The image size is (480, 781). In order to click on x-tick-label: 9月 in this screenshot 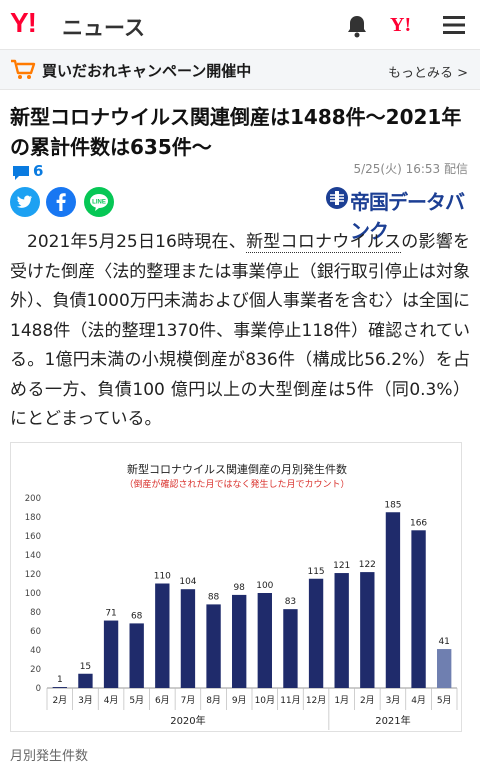, I will do `click(239, 700)`.